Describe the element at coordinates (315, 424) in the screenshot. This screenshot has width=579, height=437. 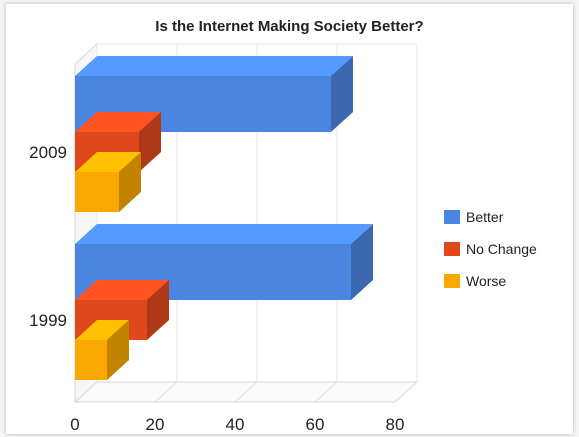
I see `x-tick-label: 60` at that location.